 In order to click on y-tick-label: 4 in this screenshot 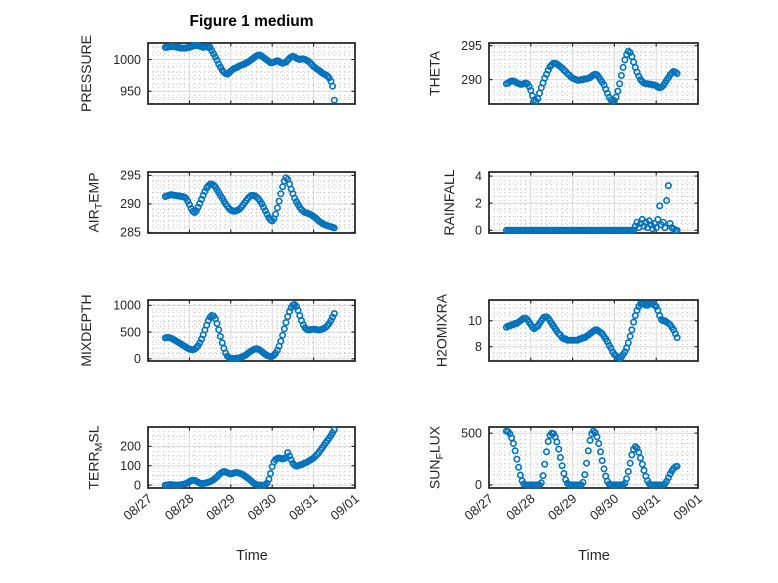, I will do `click(478, 176)`.